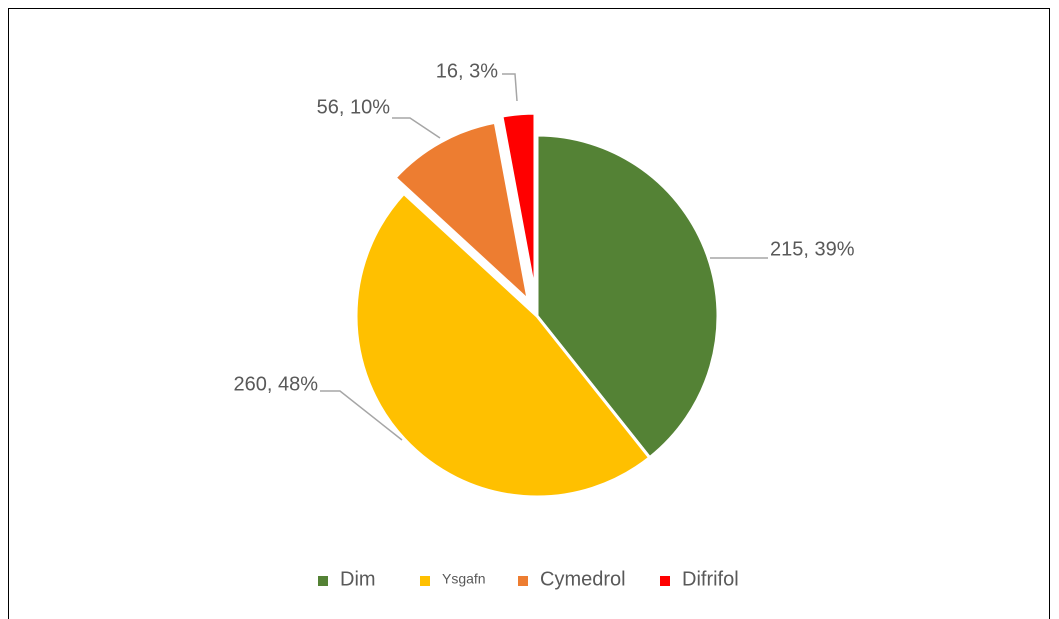 This screenshot has width=1059, height=619. What do you see at coordinates (710, 579) in the screenshot?
I see `legend-label: Difrifol` at bounding box center [710, 579].